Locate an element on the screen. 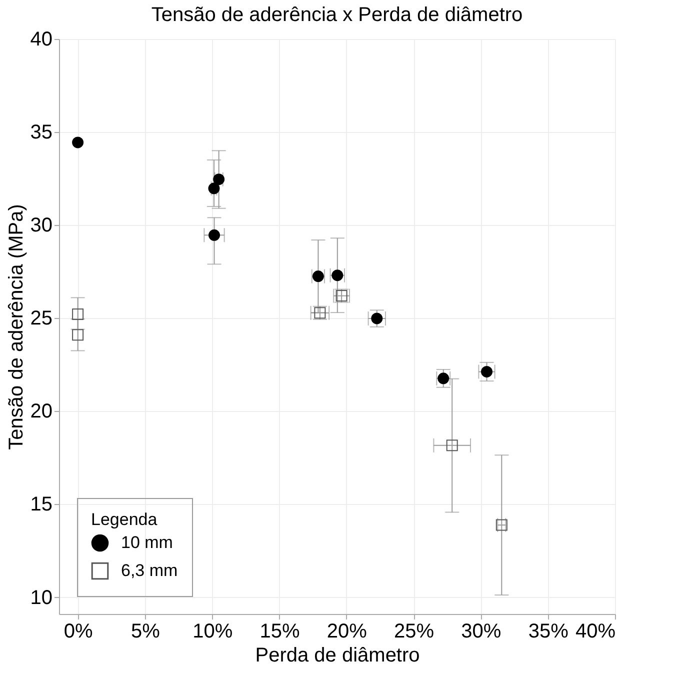 The height and width of the screenshot is (695, 682). x-axis-title: Perda de diâmetro is located at coordinates (337, 655).